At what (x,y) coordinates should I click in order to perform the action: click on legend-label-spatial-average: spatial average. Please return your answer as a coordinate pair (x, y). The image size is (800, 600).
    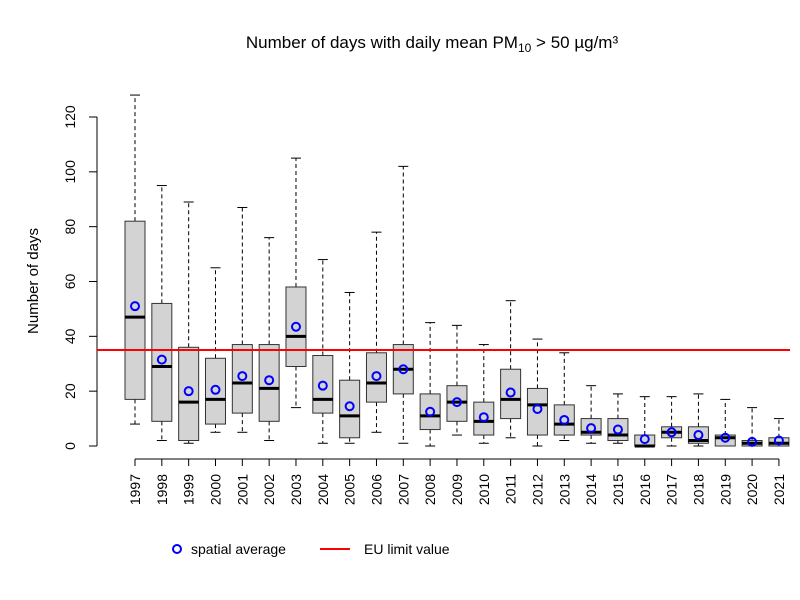
    Looking at the image, I should click on (238, 549).